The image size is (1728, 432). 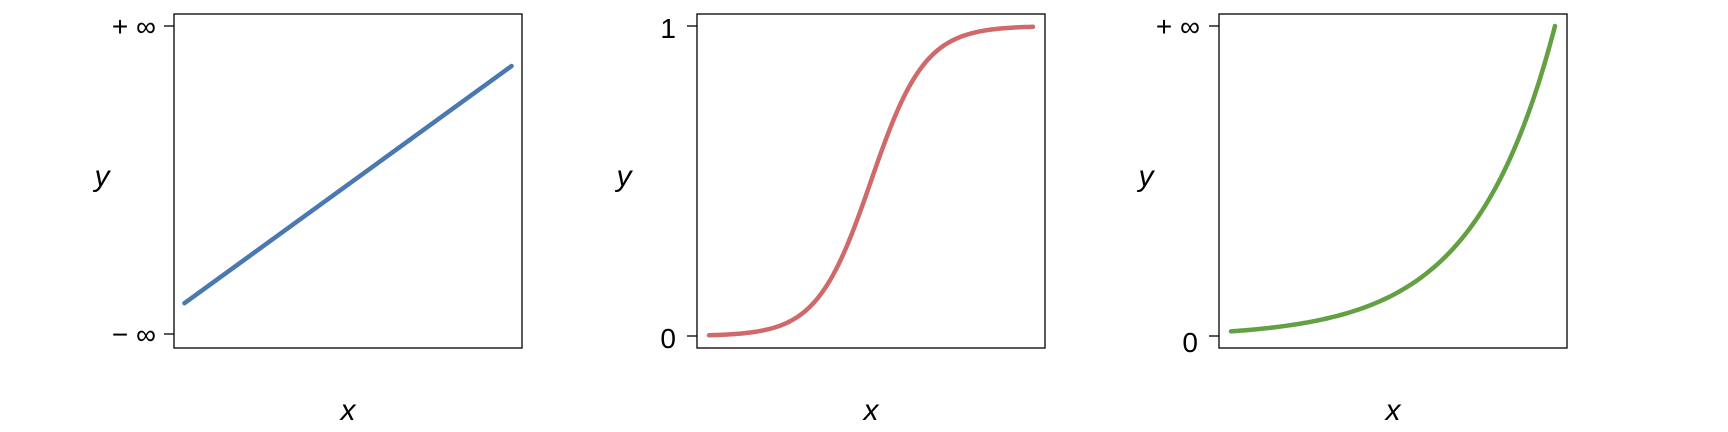 What do you see at coordinates (1393, 178) in the screenshot?
I see `series-line-exponential` at bounding box center [1393, 178].